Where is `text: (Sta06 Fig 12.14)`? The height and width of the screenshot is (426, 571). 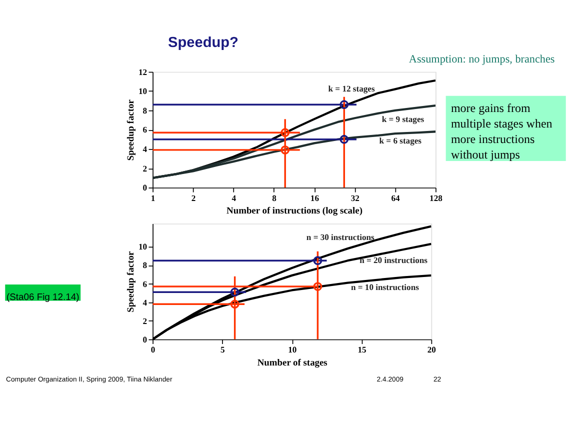 text: (Sta06 Fig 12.14) is located at coordinates (43, 296).